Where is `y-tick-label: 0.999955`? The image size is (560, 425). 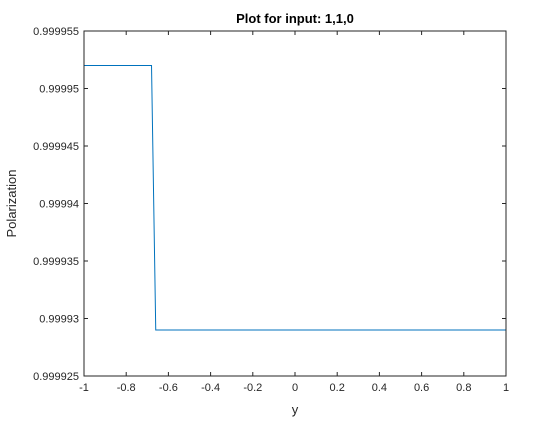
y-tick-label: 0.999955 is located at coordinates (56, 32).